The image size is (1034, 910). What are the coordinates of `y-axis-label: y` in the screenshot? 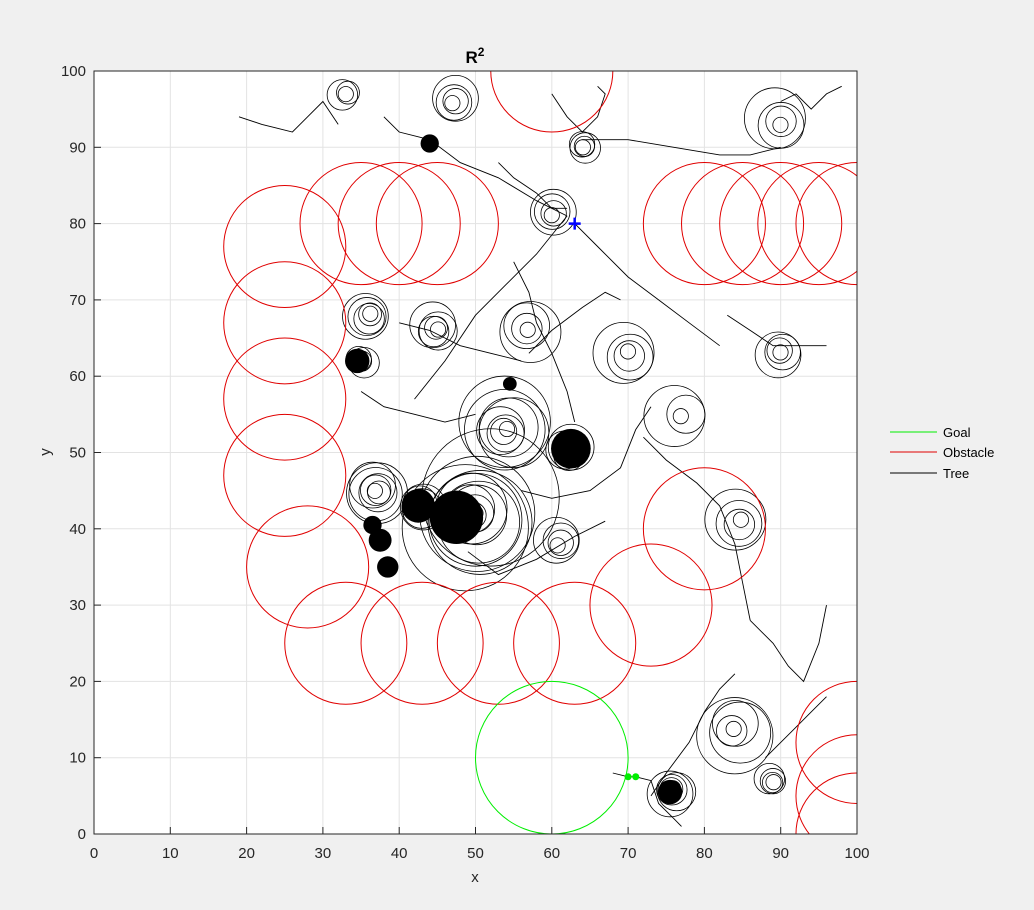 It's located at (45, 452).